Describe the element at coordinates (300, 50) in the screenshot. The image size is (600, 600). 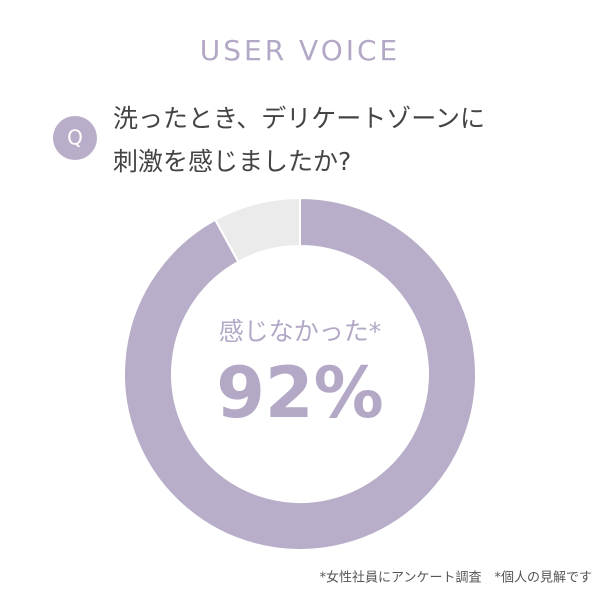
I see `chart-title: USER VOICE` at that location.